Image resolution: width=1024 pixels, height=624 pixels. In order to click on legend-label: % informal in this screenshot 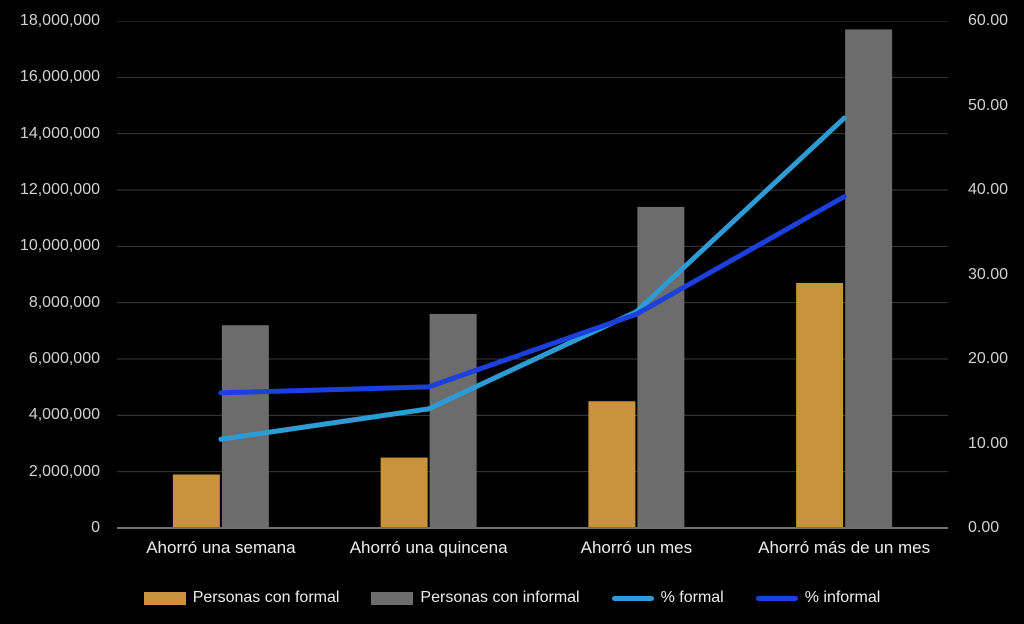, I will do `click(842, 597)`.